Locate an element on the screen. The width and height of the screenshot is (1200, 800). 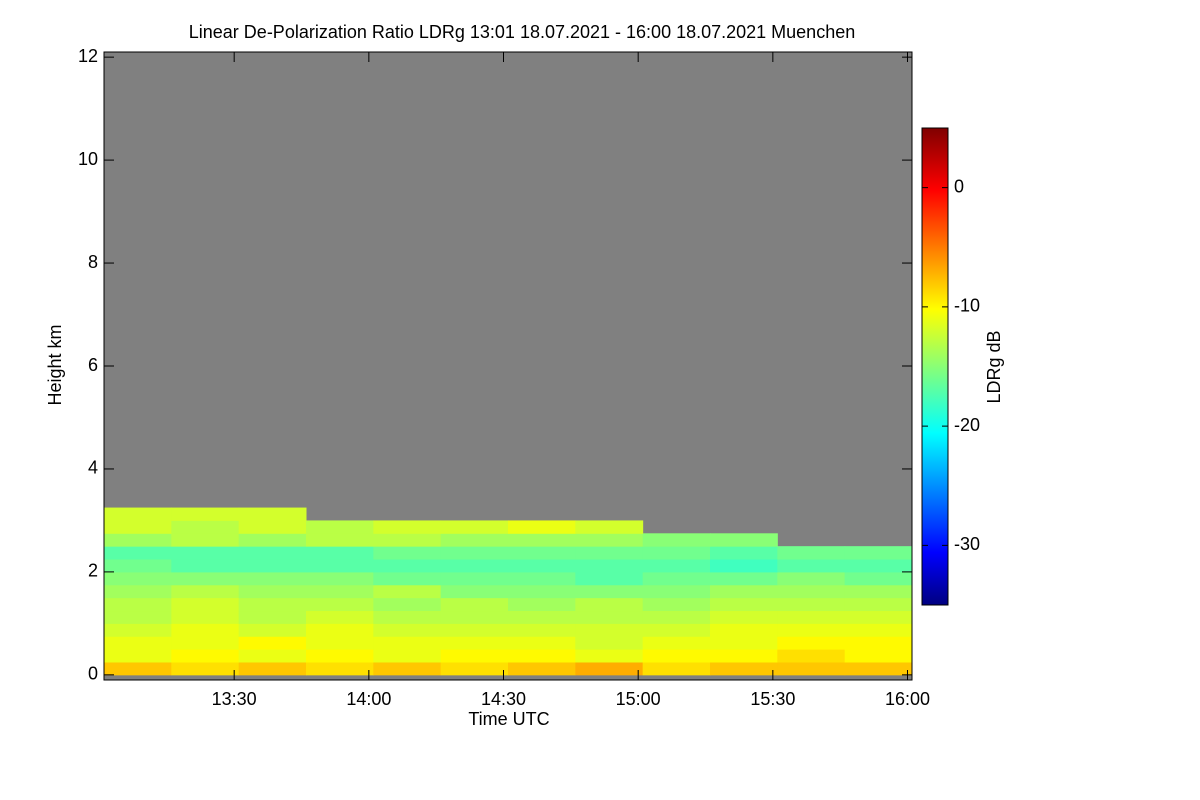
x-tick-label: 13:30 is located at coordinates (234, 699).